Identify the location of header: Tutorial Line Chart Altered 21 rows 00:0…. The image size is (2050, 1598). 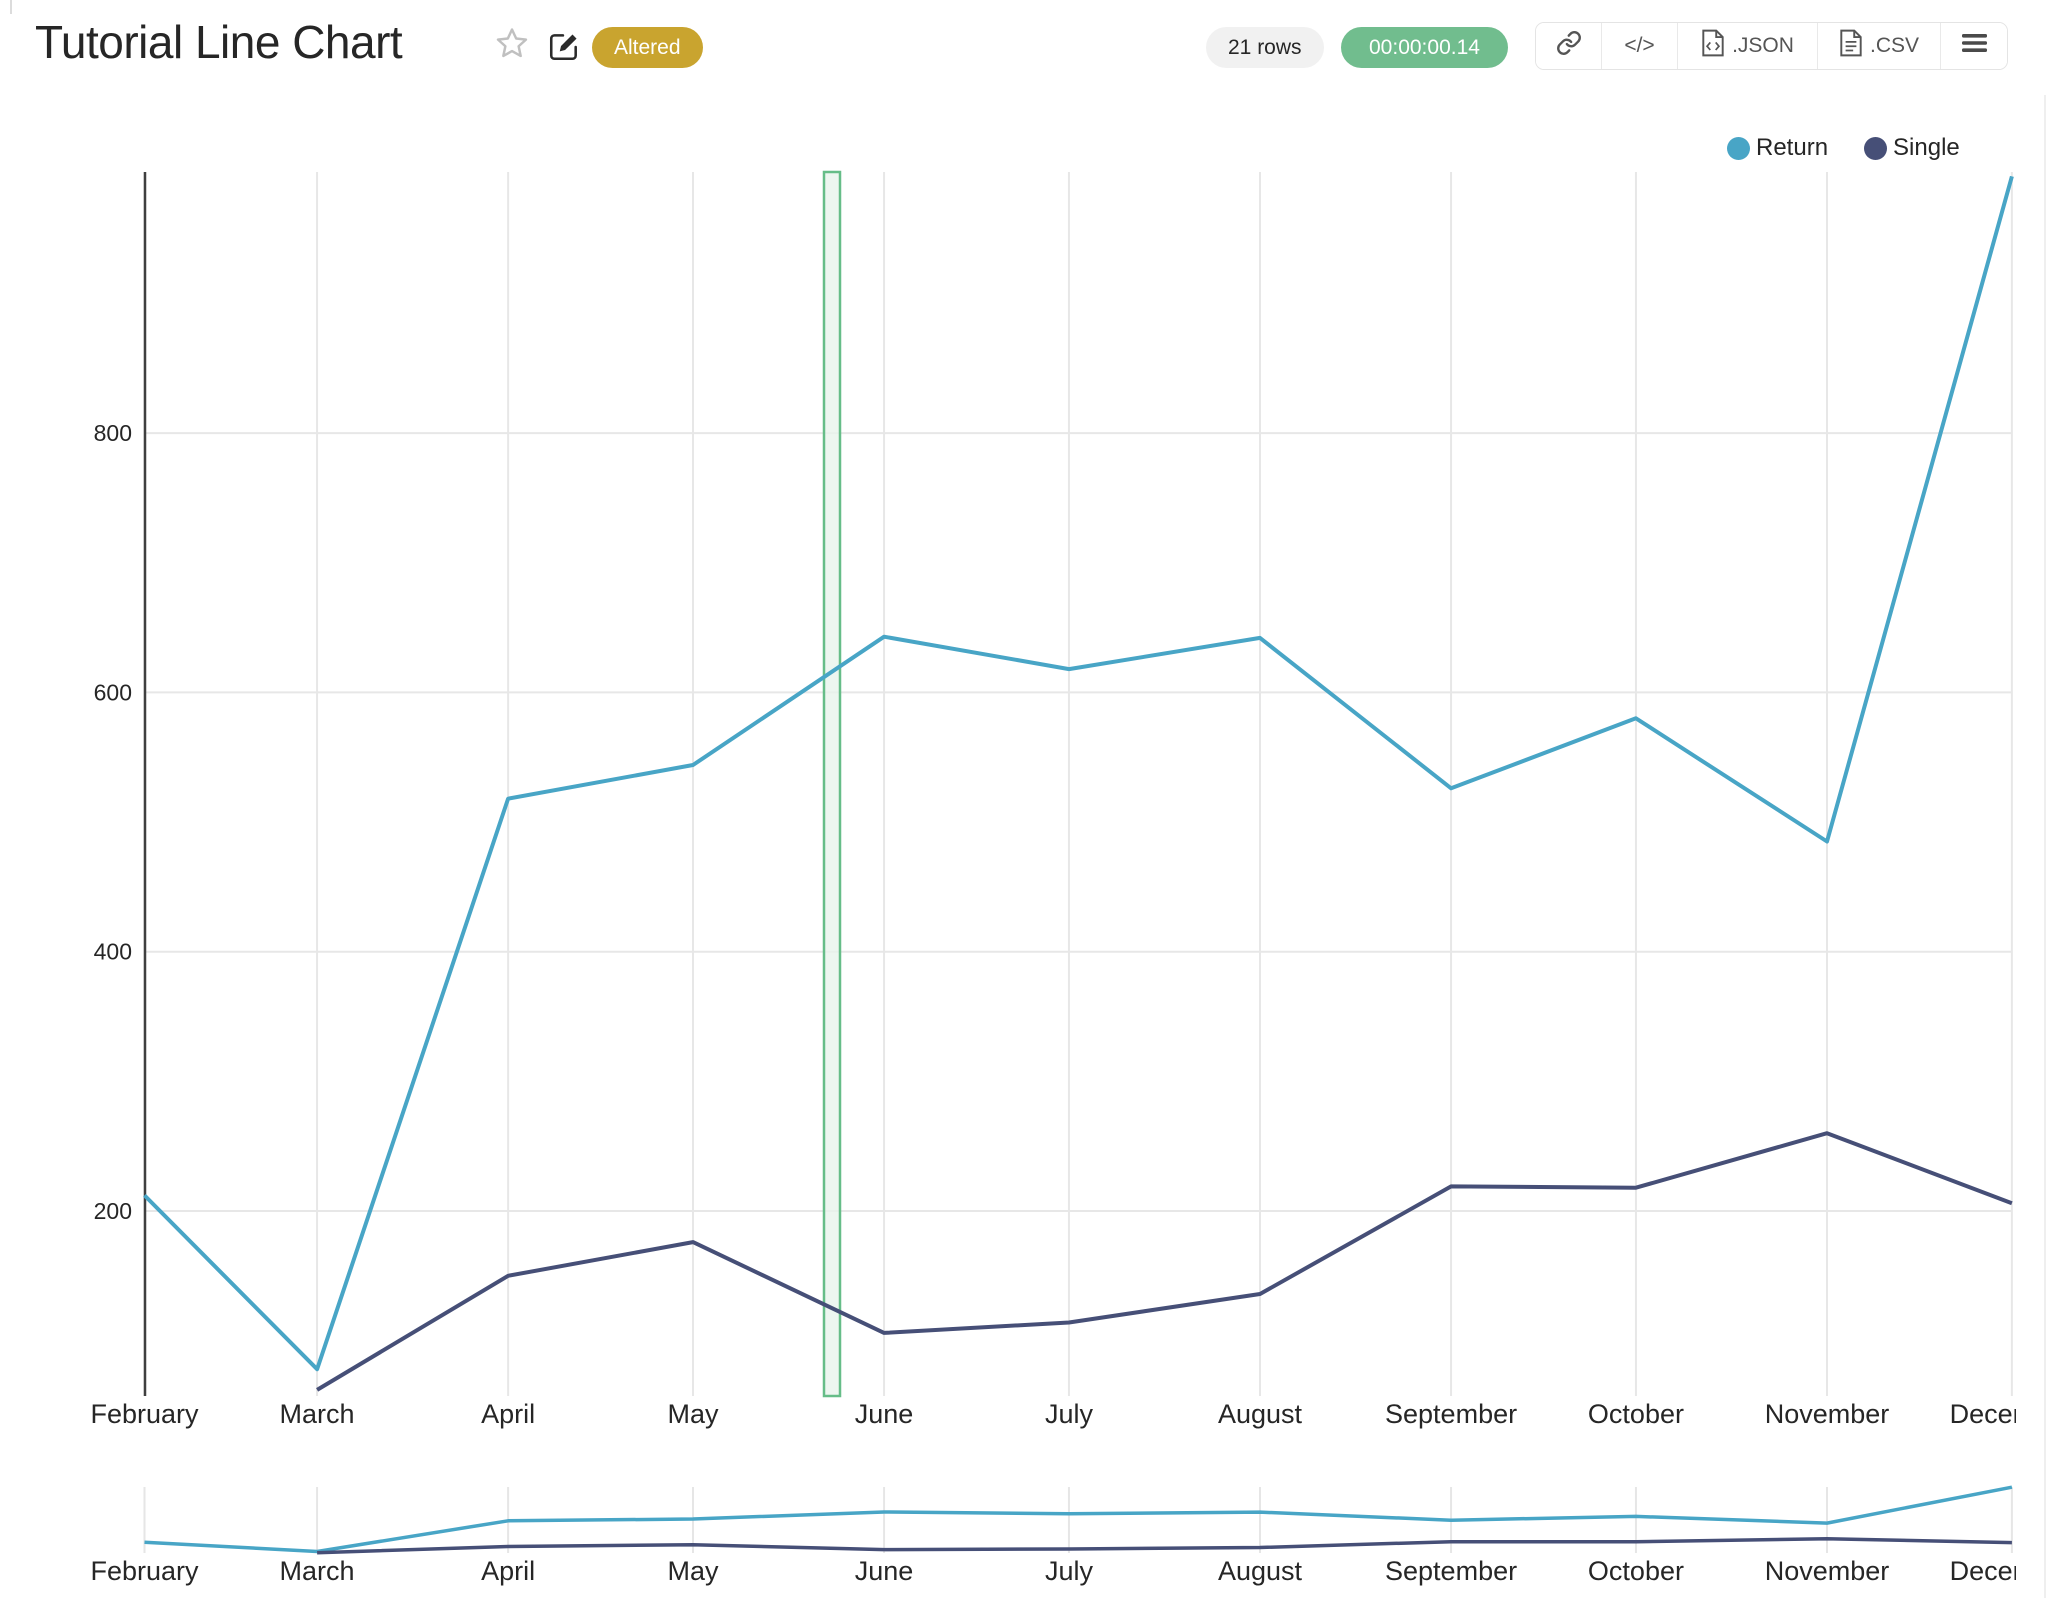
(1025, 50).